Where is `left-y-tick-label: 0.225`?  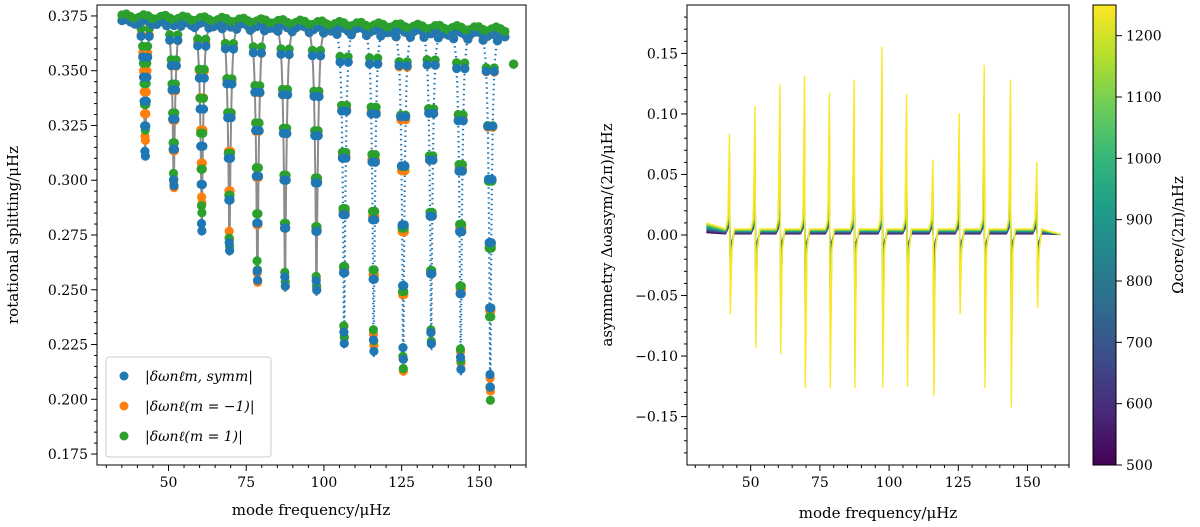 left-y-tick-label: 0.225 is located at coordinates (68, 346).